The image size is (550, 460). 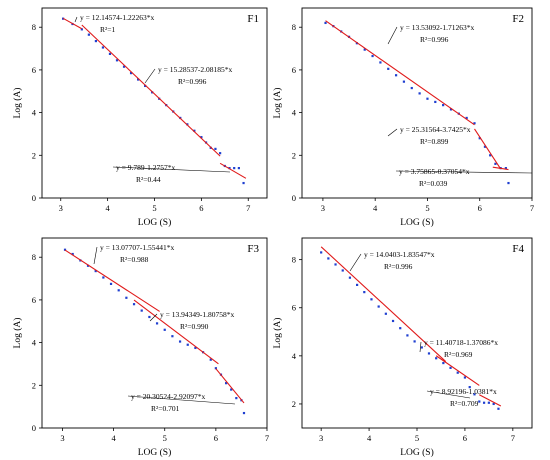 I want to click on x-tick-label: 6, so click(x=201, y=208).